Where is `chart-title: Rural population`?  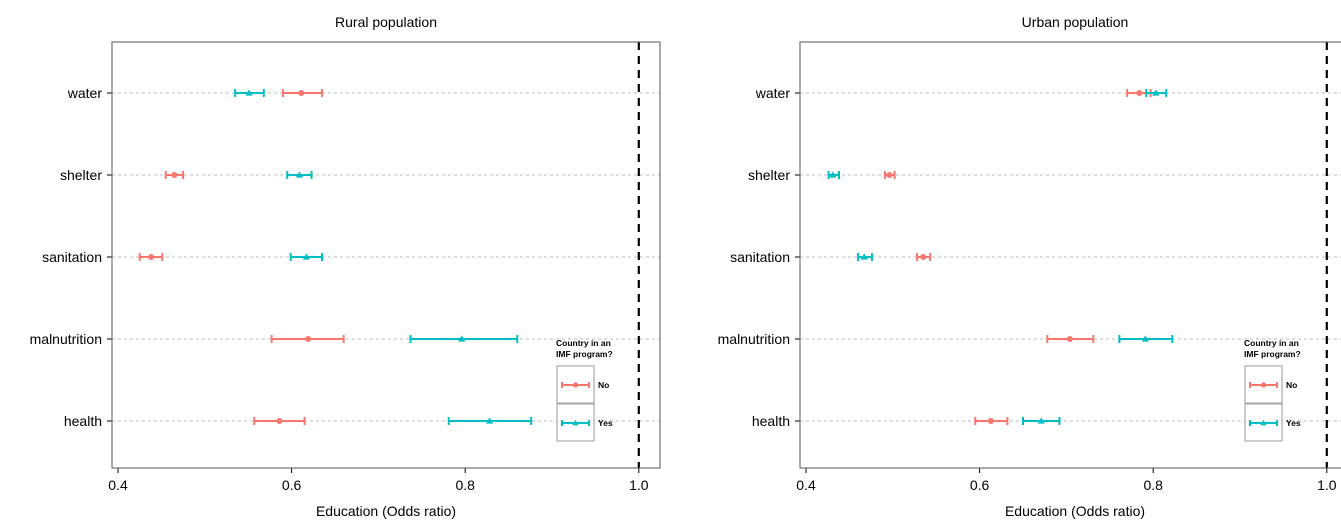
chart-title: Rural population is located at coordinates (386, 22).